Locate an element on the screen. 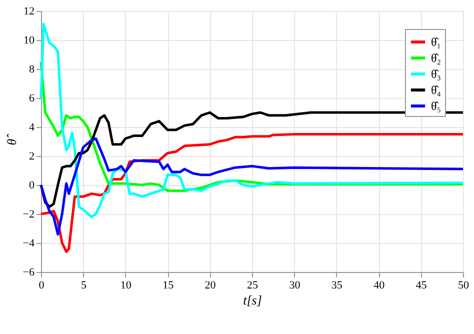 The width and height of the screenshot is (474, 334). x-tick-label: 35 is located at coordinates (337, 286).